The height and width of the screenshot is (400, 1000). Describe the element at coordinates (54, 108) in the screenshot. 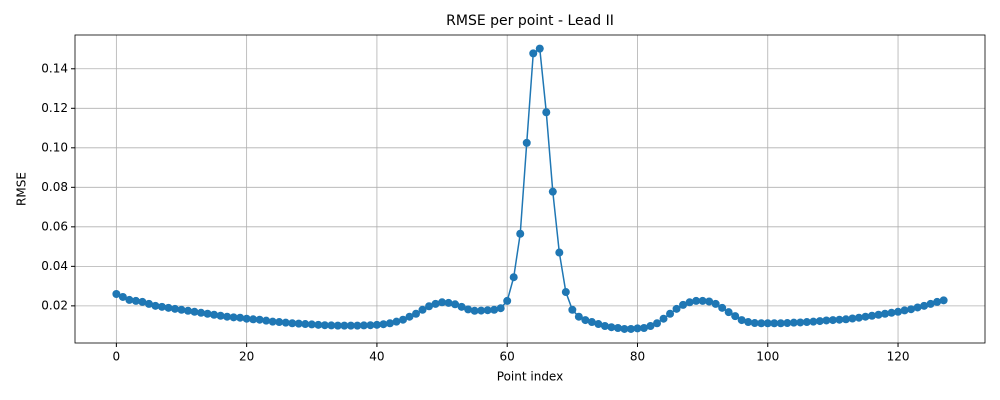

I see `y-tick-label: 0.12` at that location.